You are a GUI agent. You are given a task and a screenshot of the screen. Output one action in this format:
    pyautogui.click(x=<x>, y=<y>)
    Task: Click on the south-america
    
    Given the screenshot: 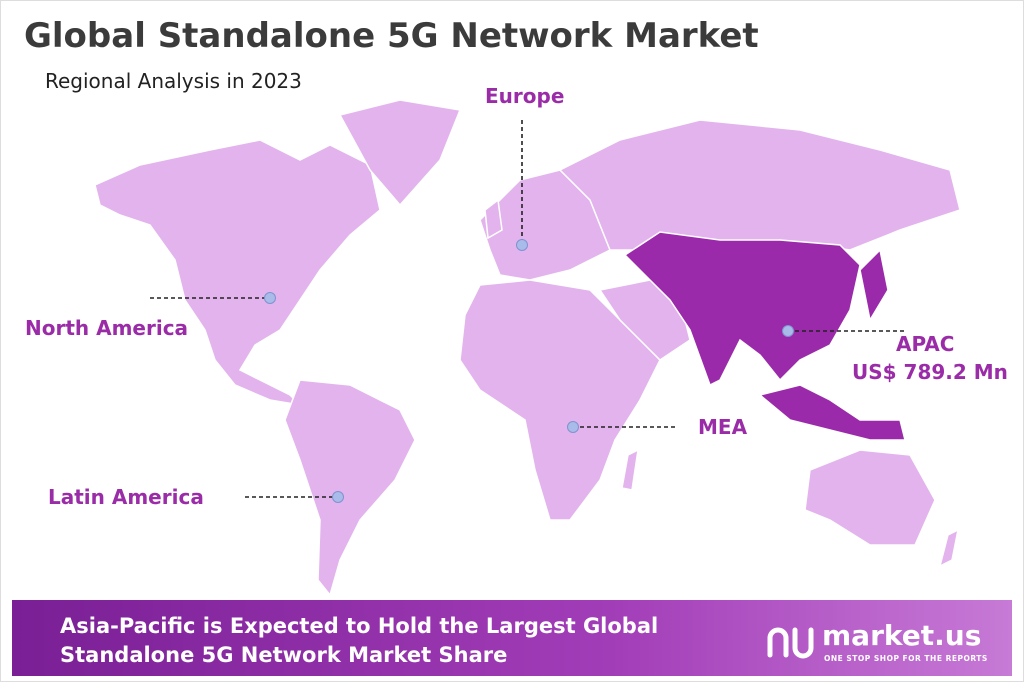 What is the action you would take?
    pyautogui.click(x=350, y=488)
    